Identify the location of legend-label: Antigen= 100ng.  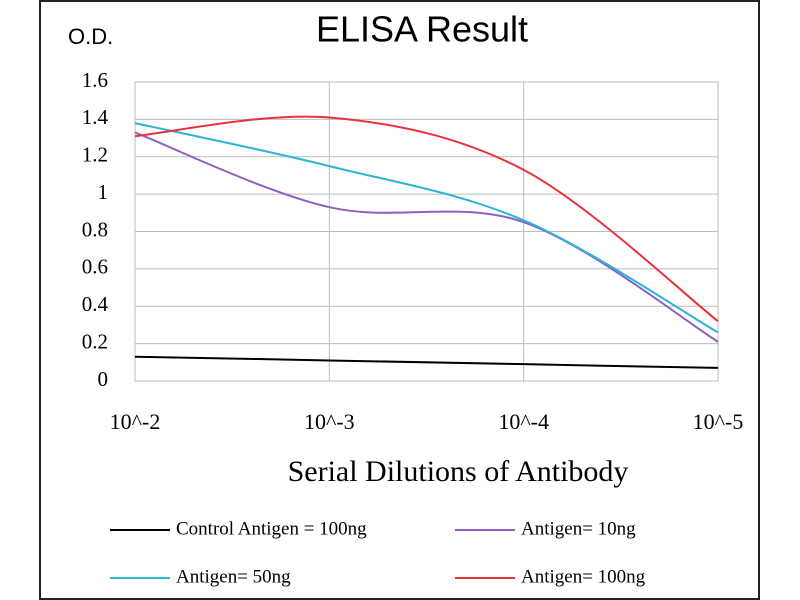
(583, 576).